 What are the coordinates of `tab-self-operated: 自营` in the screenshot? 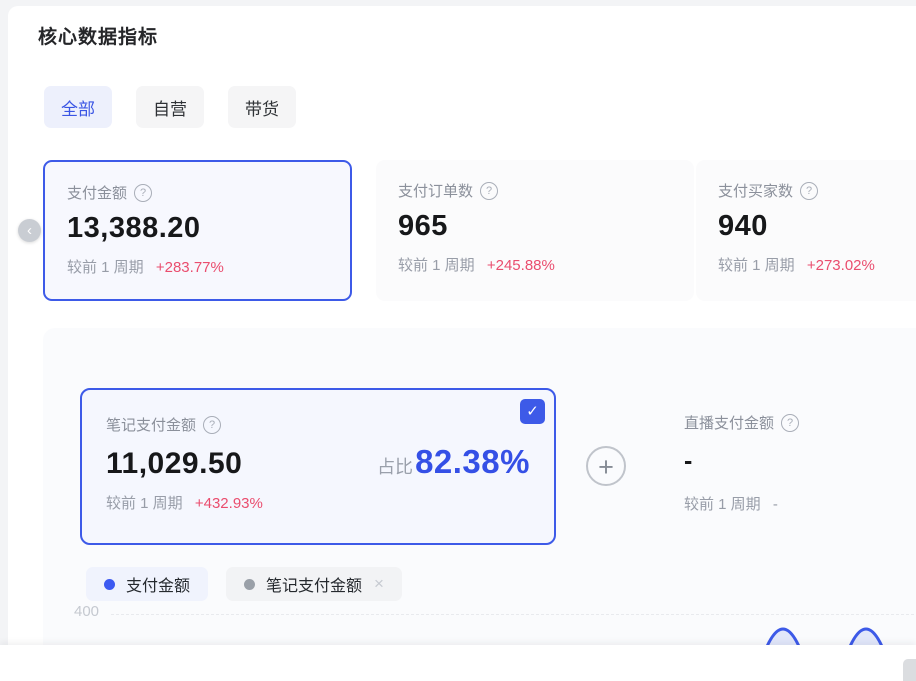 It's located at (170, 107).